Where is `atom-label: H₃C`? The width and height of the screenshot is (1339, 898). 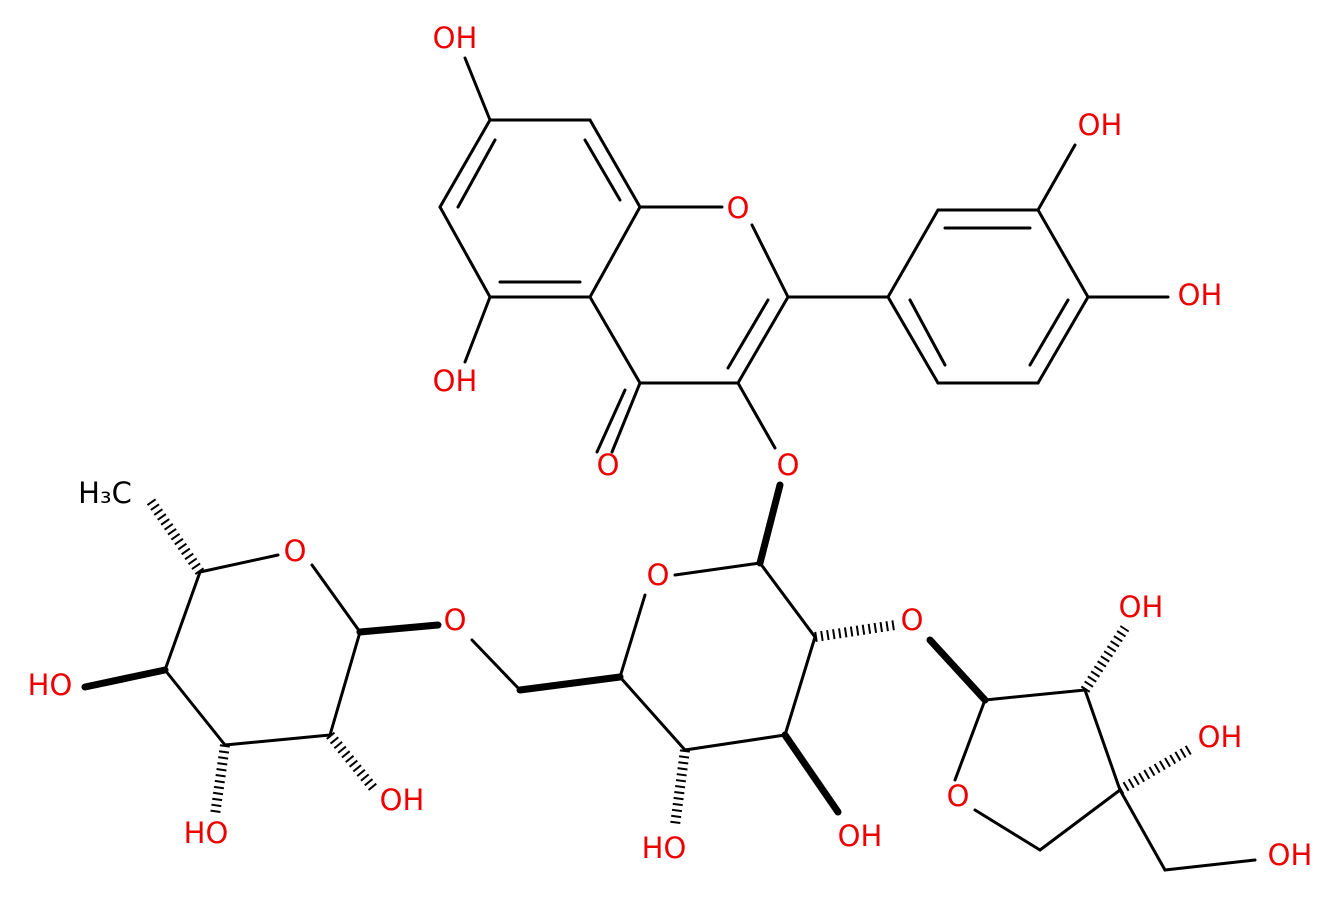 atom-label: H₃C is located at coordinates (105, 493).